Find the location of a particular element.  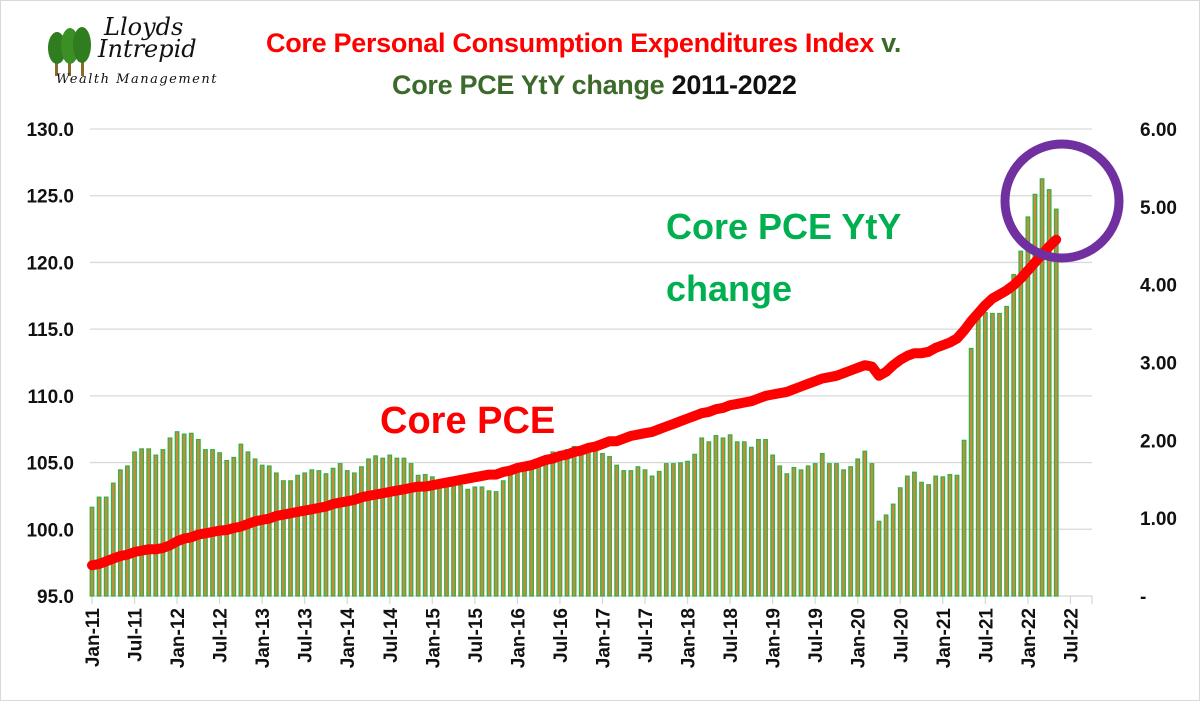

x-tick-label: Jul-17 is located at coordinates (646, 635).